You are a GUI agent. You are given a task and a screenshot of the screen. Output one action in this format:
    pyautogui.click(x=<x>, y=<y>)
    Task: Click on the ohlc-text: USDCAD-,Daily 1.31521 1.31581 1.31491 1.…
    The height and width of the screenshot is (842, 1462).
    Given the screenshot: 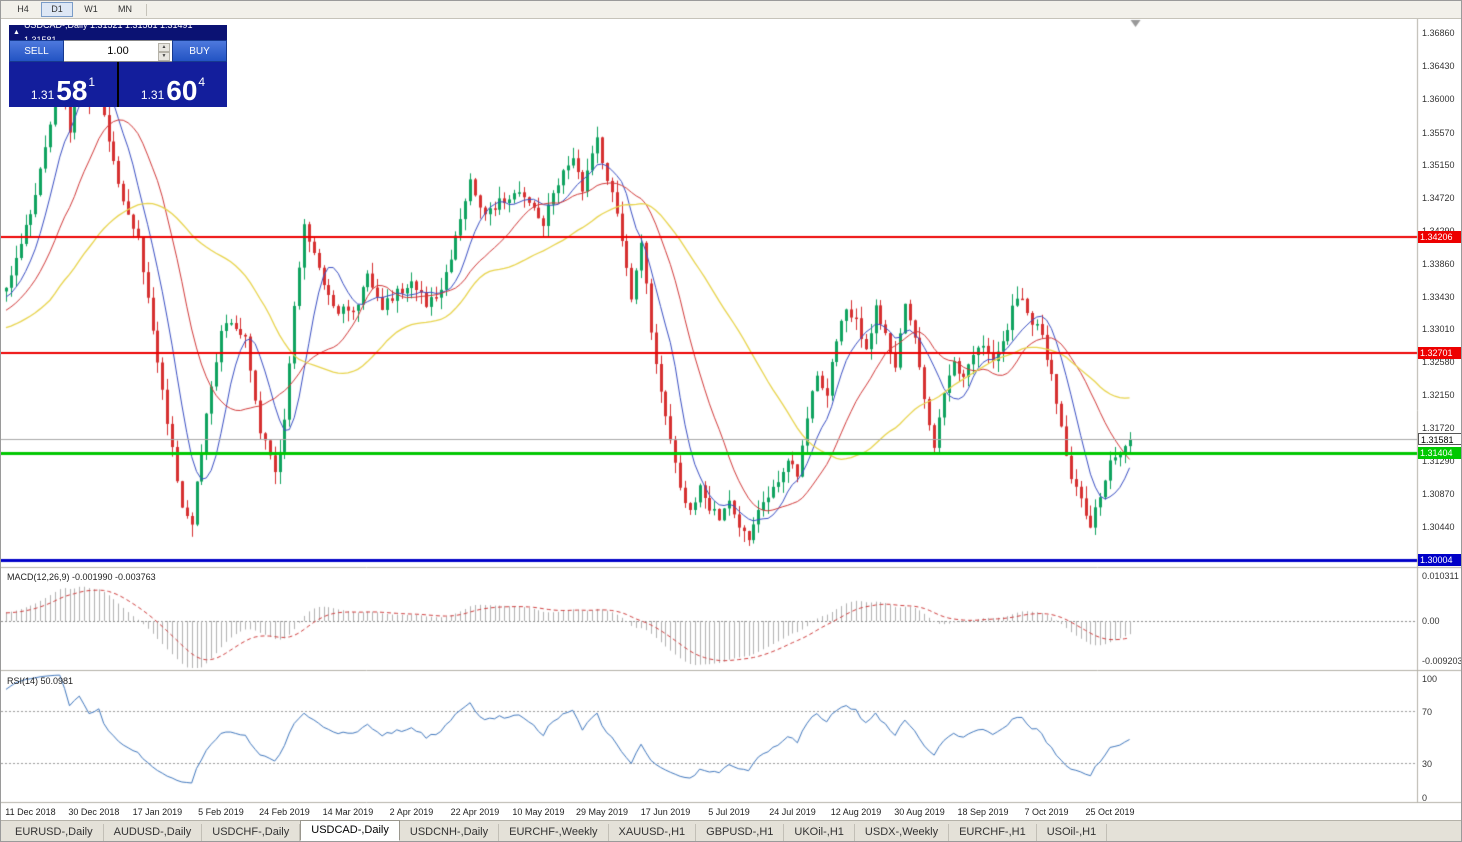 What is the action you would take?
    pyautogui.click(x=108, y=32)
    